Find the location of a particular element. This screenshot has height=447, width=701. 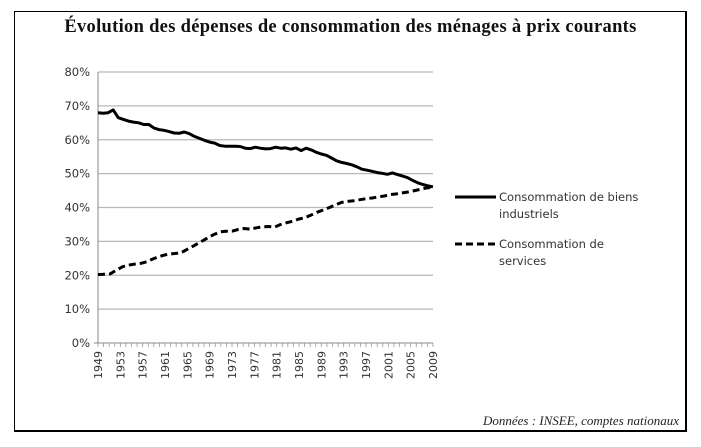

x-tick-label: 1989 is located at coordinates (321, 365).